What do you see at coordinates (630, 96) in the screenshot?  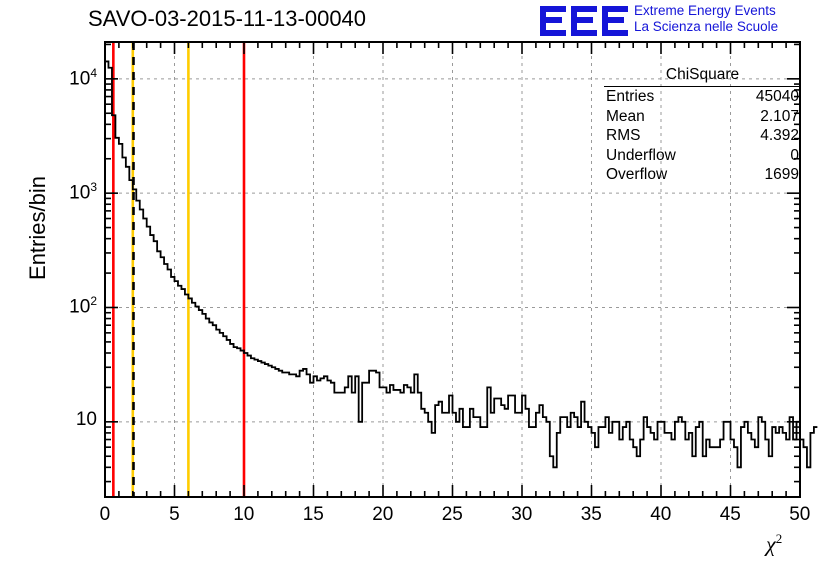 I see `stats-row-label: Entries` at bounding box center [630, 96].